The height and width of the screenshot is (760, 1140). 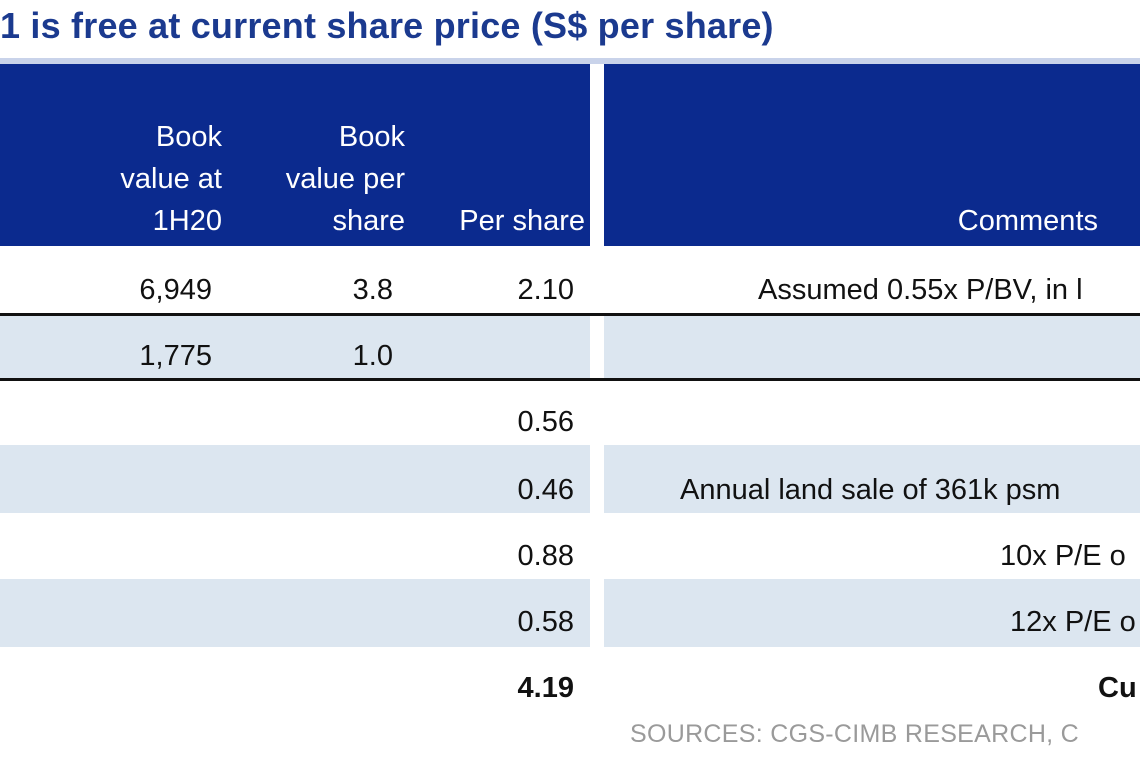 I want to click on header-book-value-line-2: value at, so click(x=171, y=179).